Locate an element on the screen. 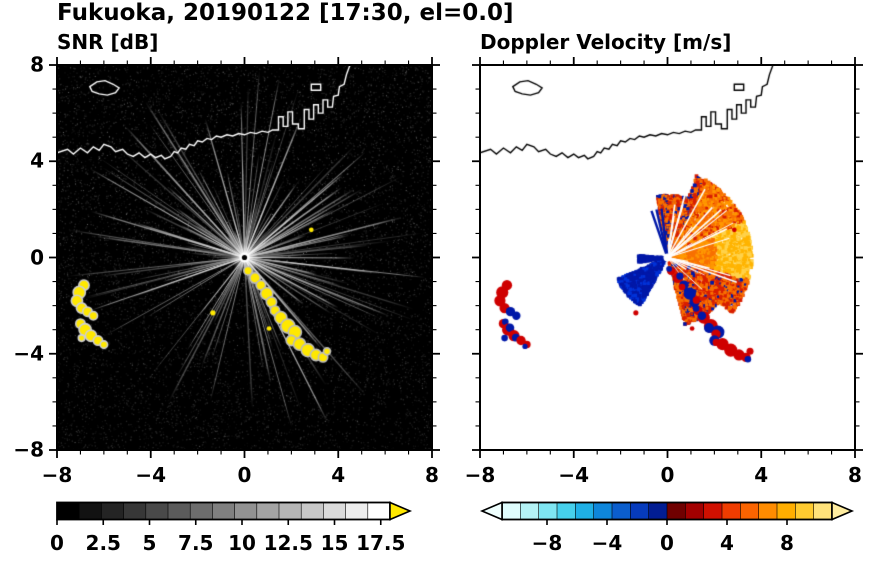 Image resolution: width=870 pixels, height=570 pixels. snr-colorbar is located at coordinates (234, 513).